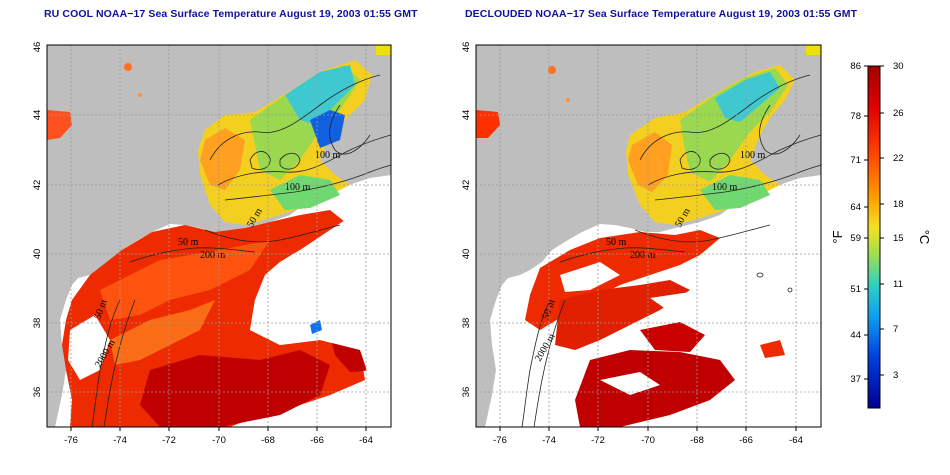 This screenshot has width=950, height=475. What do you see at coordinates (898, 284) in the screenshot?
I see `celsius-tick-label: 11` at bounding box center [898, 284].